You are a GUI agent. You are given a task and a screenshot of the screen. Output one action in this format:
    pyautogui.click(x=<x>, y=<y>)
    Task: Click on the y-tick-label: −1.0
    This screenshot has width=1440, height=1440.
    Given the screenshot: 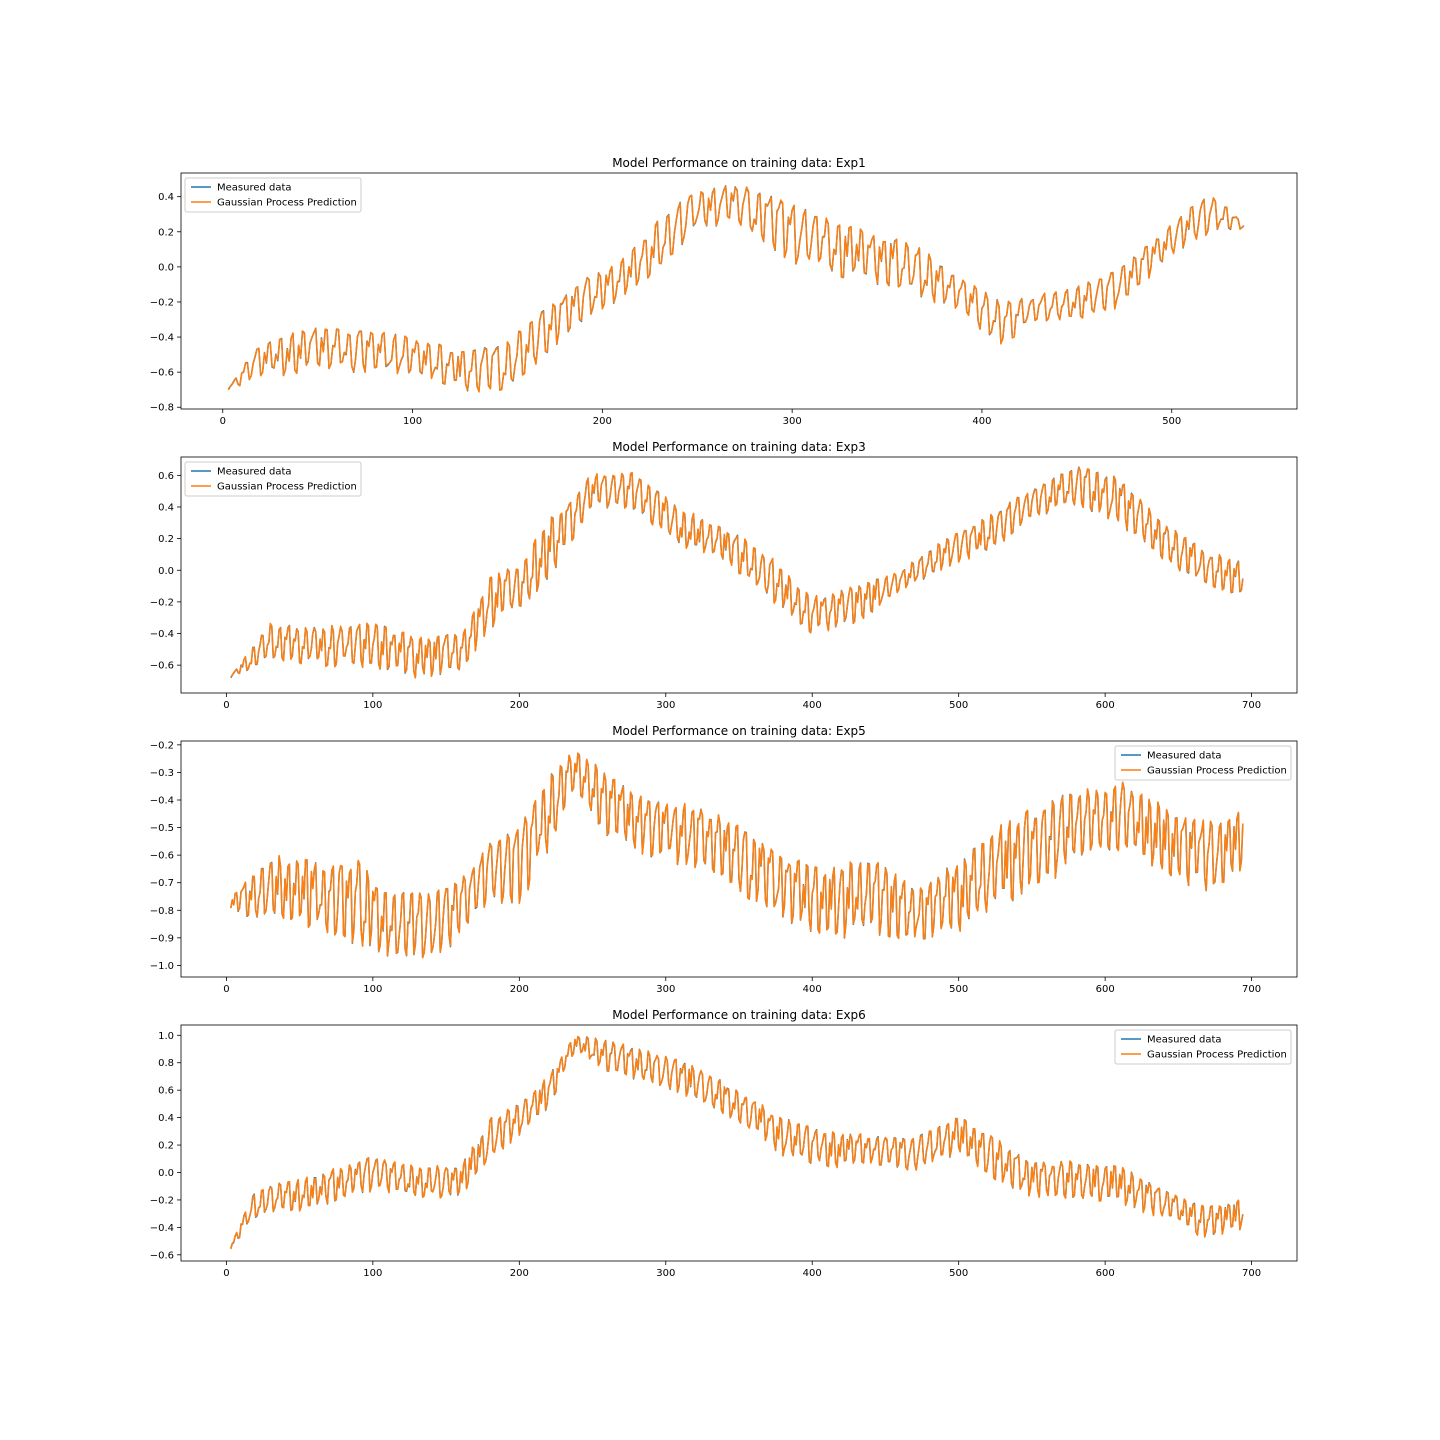 What is the action you would take?
    pyautogui.click(x=162, y=966)
    